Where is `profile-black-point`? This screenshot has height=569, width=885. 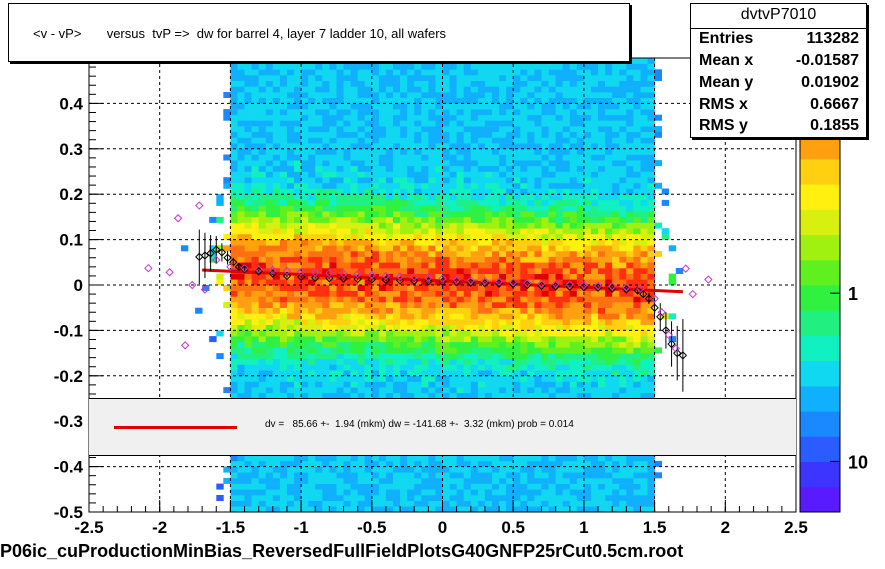 profile-black-point is located at coordinates (386, 280).